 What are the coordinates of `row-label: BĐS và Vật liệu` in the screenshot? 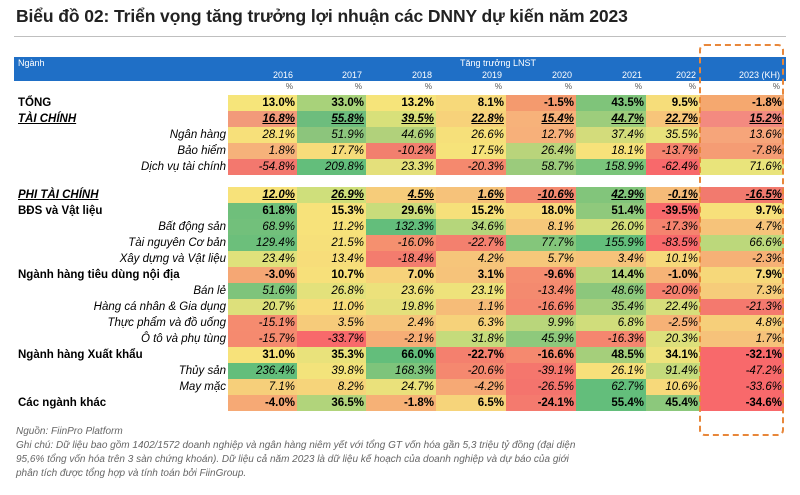 It's located at (60, 211).